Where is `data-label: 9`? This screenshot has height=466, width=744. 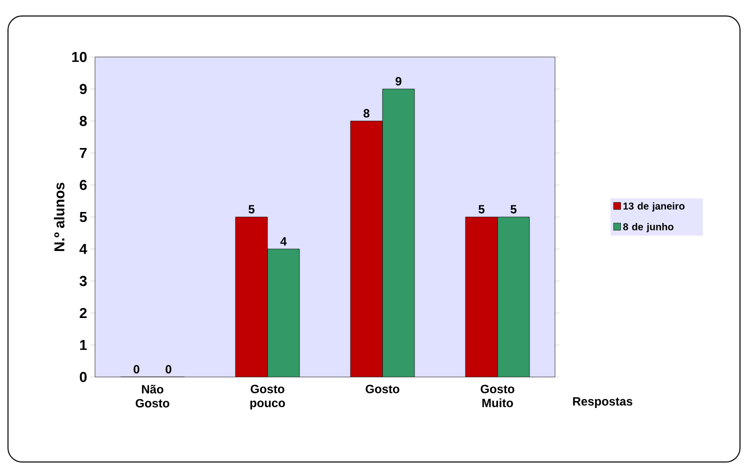
data-label: 9 is located at coordinates (399, 81).